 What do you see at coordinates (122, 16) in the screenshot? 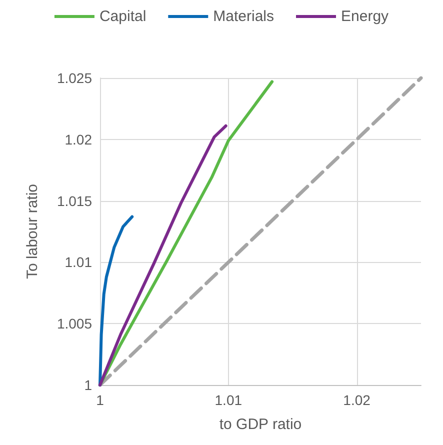
I see `legend-label: Capital` at bounding box center [122, 16].